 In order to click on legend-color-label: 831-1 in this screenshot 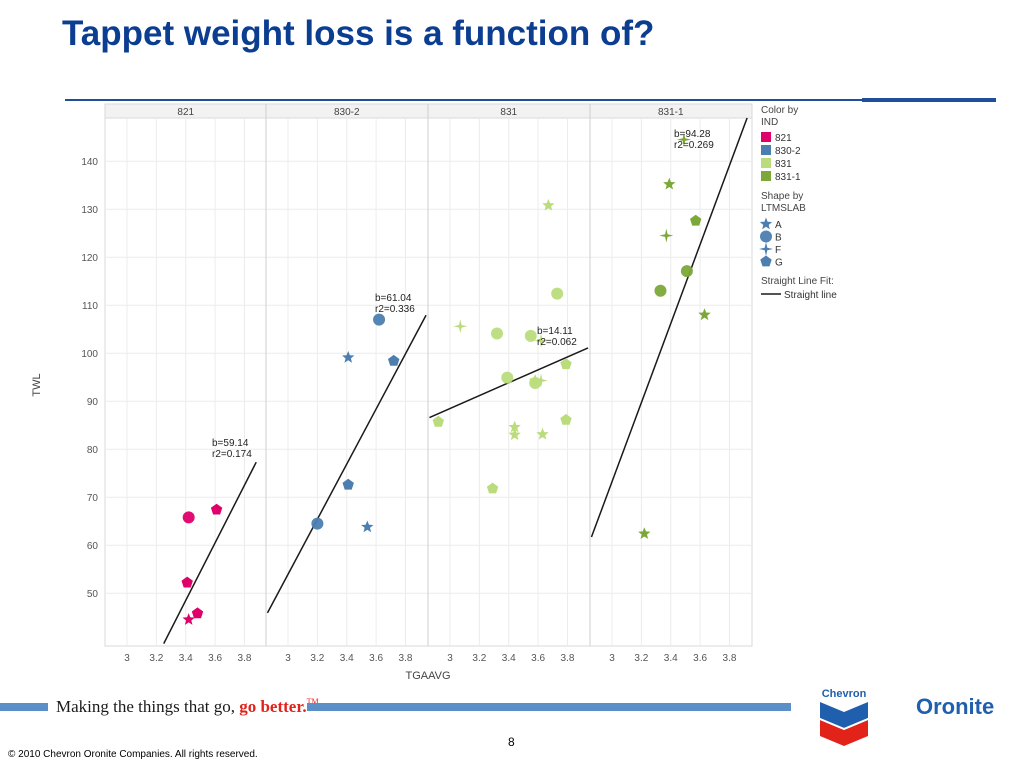, I will do `click(788, 177)`.